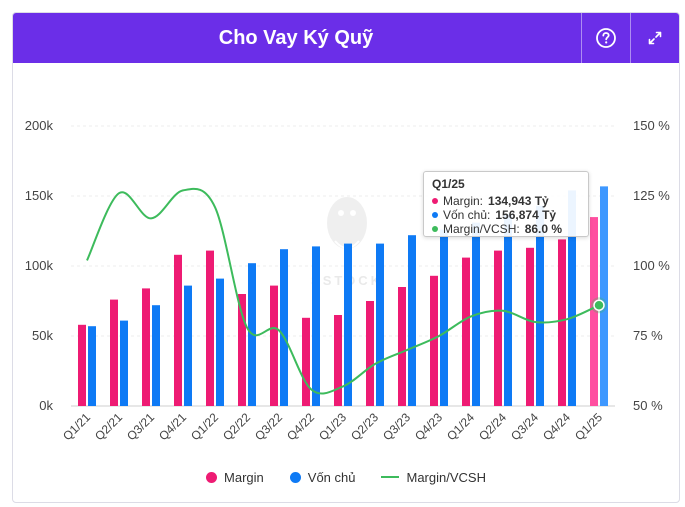 This screenshot has width=685, height=507. Describe the element at coordinates (295, 477) in the screenshot. I see `legend-equity-dot-icon` at that location.